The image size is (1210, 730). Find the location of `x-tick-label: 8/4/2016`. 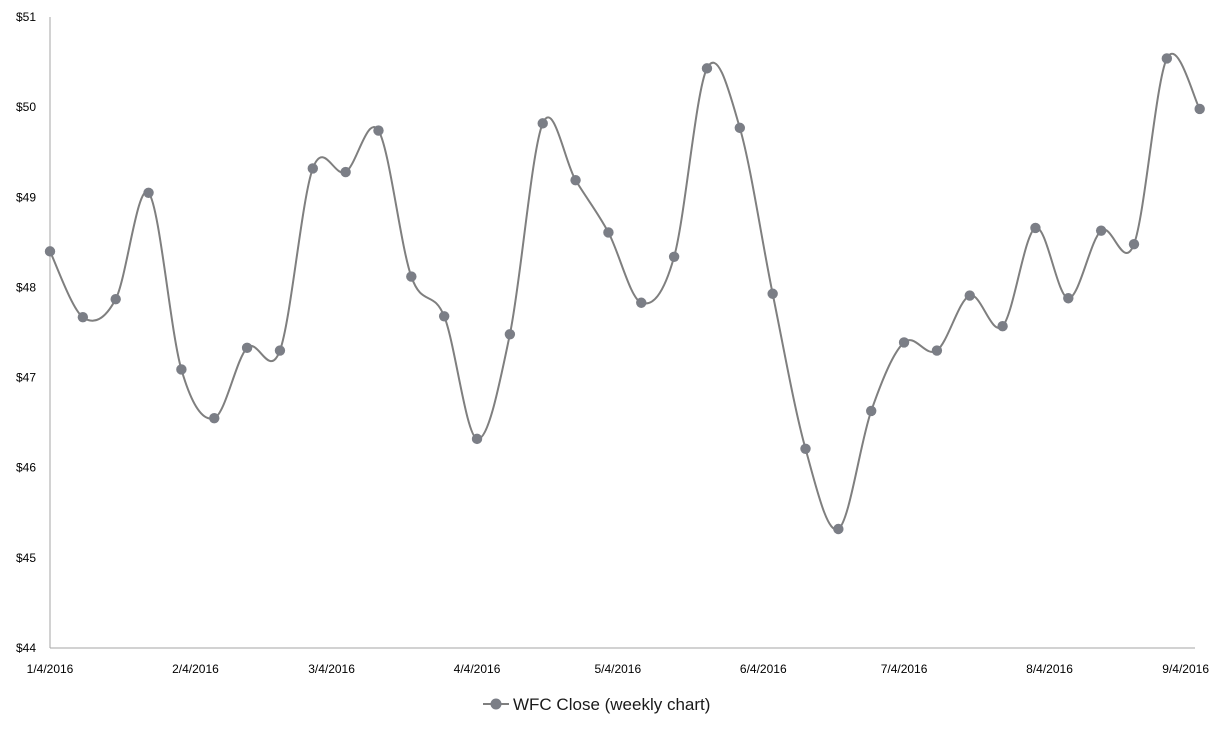

x-tick-label: 8/4/2016 is located at coordinates (1049, 669).